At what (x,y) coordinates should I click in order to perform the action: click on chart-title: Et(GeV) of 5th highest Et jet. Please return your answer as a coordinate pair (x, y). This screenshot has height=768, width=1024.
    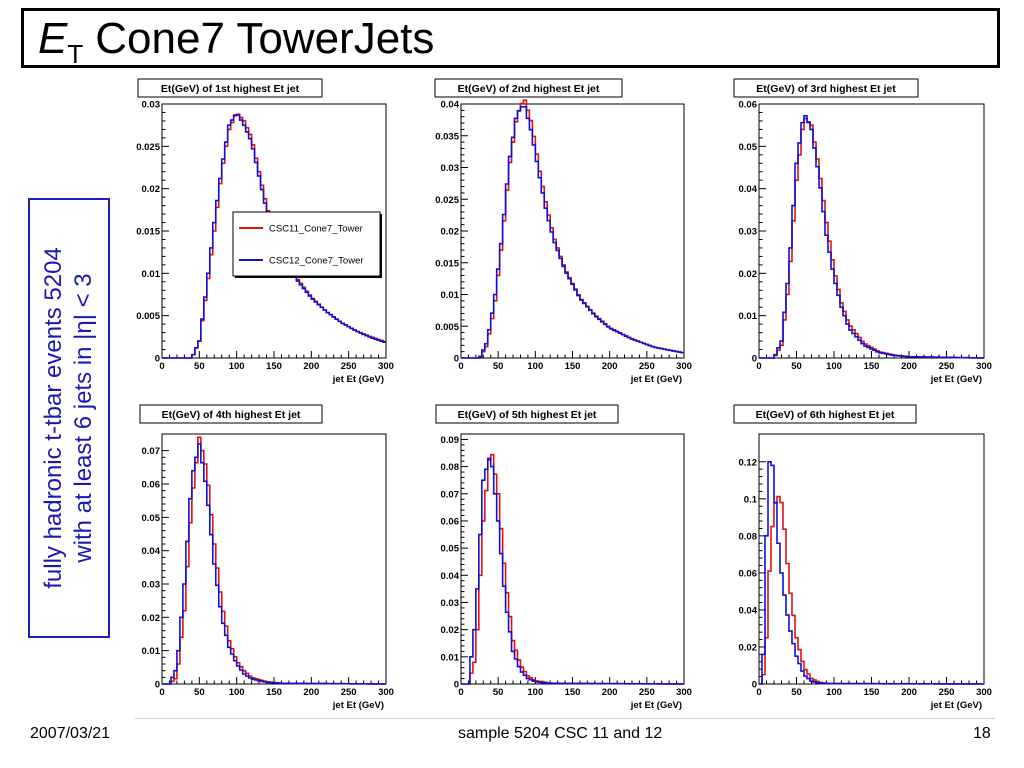
    Looking at the image, I should click on (527, 415).